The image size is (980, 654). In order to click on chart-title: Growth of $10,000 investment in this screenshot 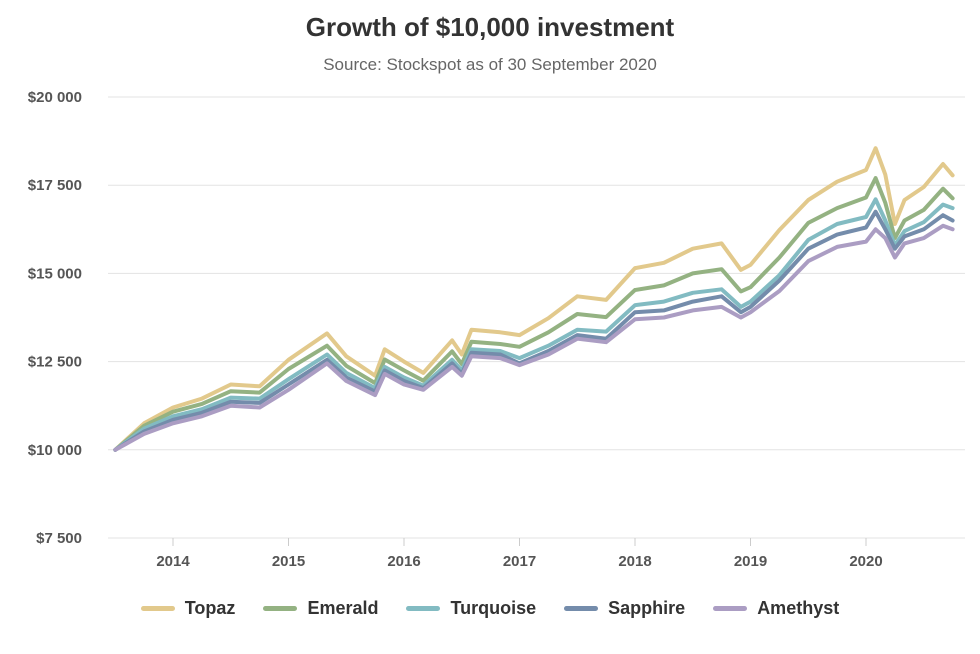, I will do `click(490, 27)`.